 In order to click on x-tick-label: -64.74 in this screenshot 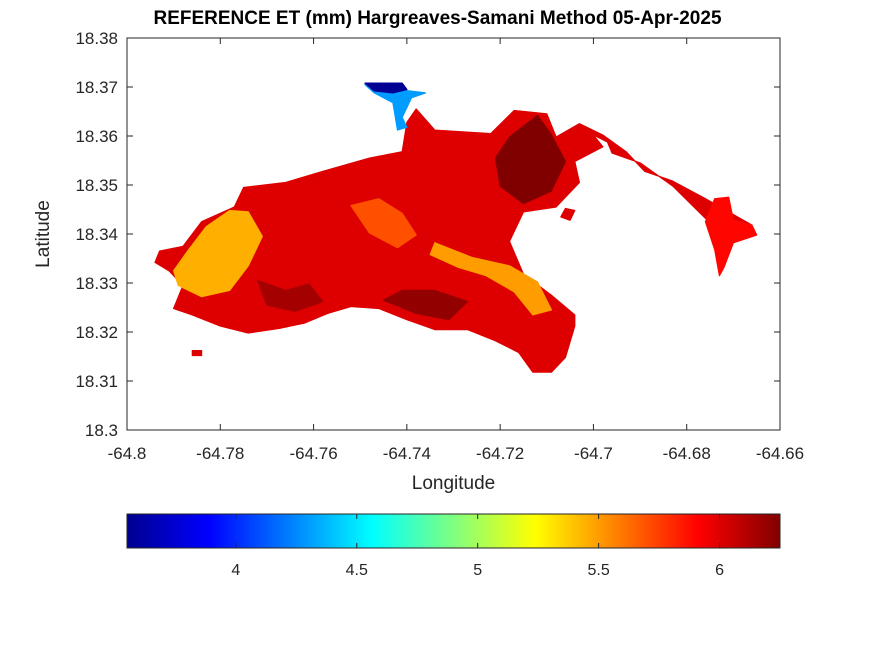, I will do `click(407, 453)`.